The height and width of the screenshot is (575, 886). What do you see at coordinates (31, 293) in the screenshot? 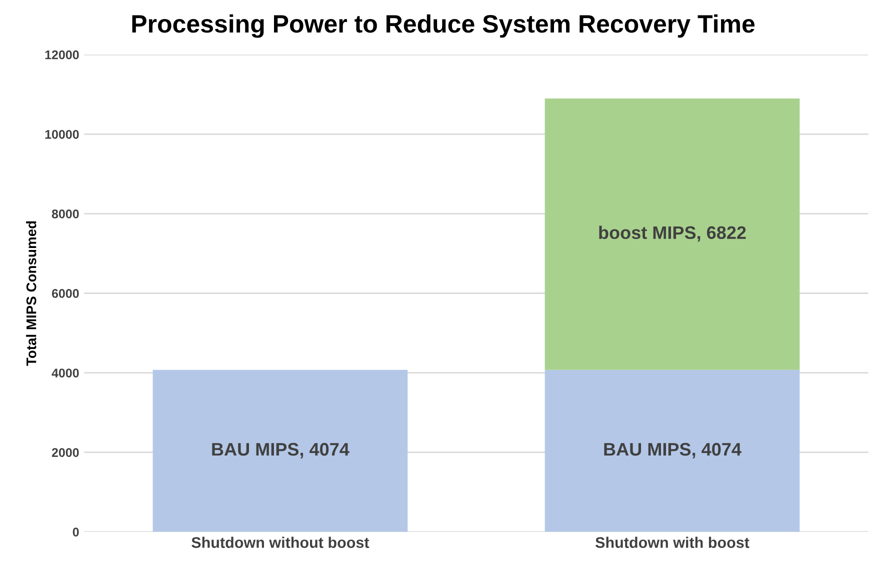
I see `y-axis-title: Total MIPS Consumed` at bounding box center [31, 293].